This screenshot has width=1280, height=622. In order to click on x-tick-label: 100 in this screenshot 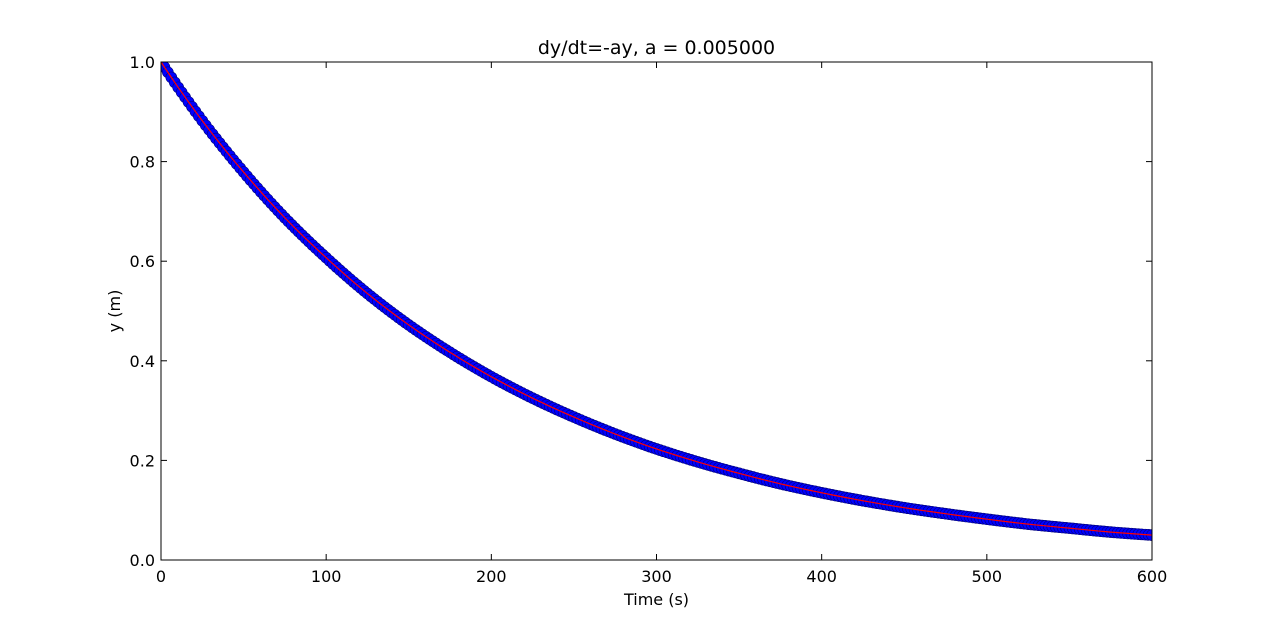, I will do `click(326, 576)`.